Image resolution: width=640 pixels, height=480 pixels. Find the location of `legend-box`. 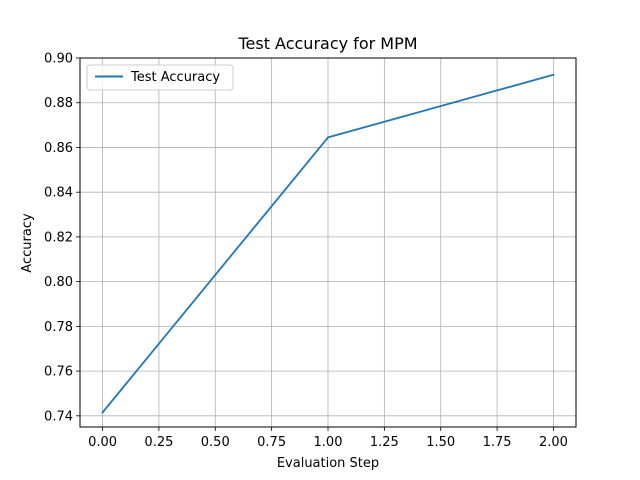

legend-box is located at coordinates (160, 77).